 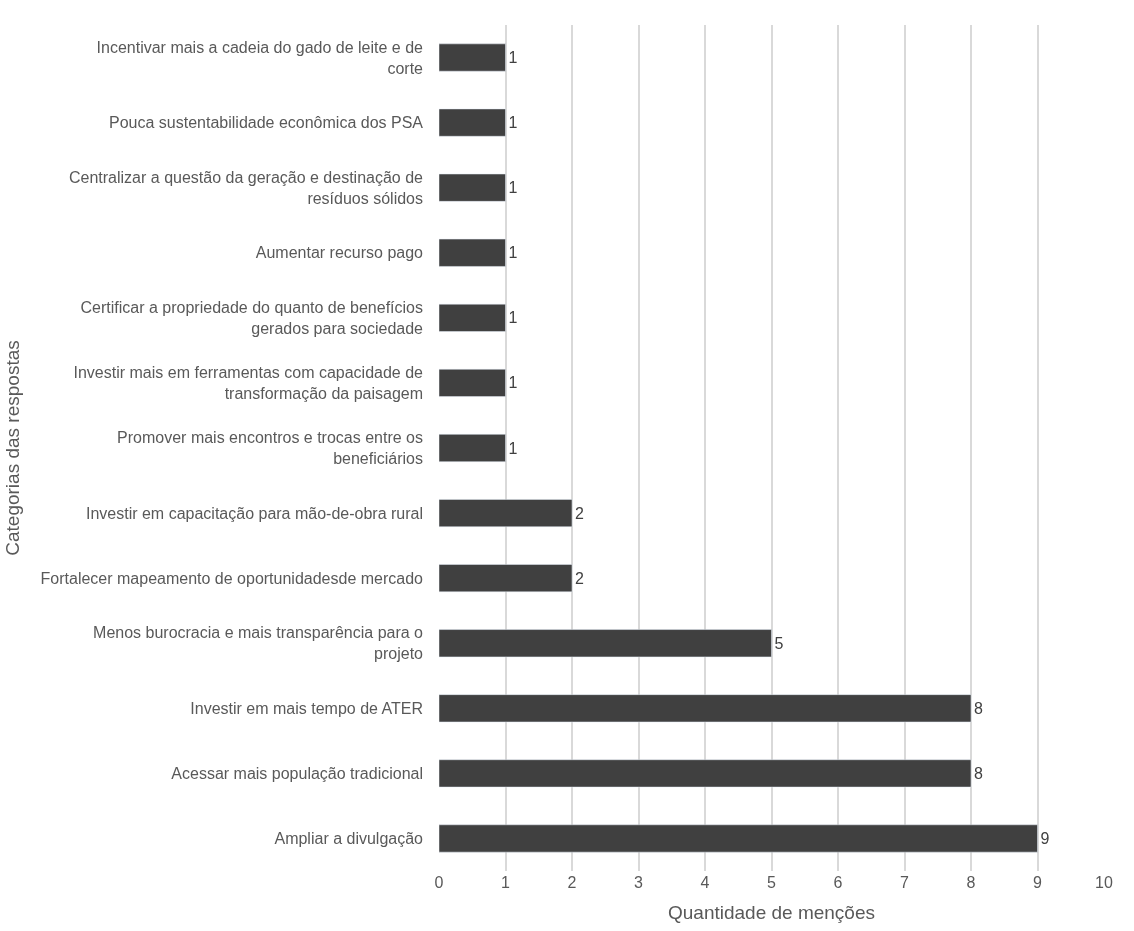 What do you see at coordinates (297, 773) in the screenshot?
I see `y-tick-label: Acessar mais população tradicional` at bounding box center [297, 773].